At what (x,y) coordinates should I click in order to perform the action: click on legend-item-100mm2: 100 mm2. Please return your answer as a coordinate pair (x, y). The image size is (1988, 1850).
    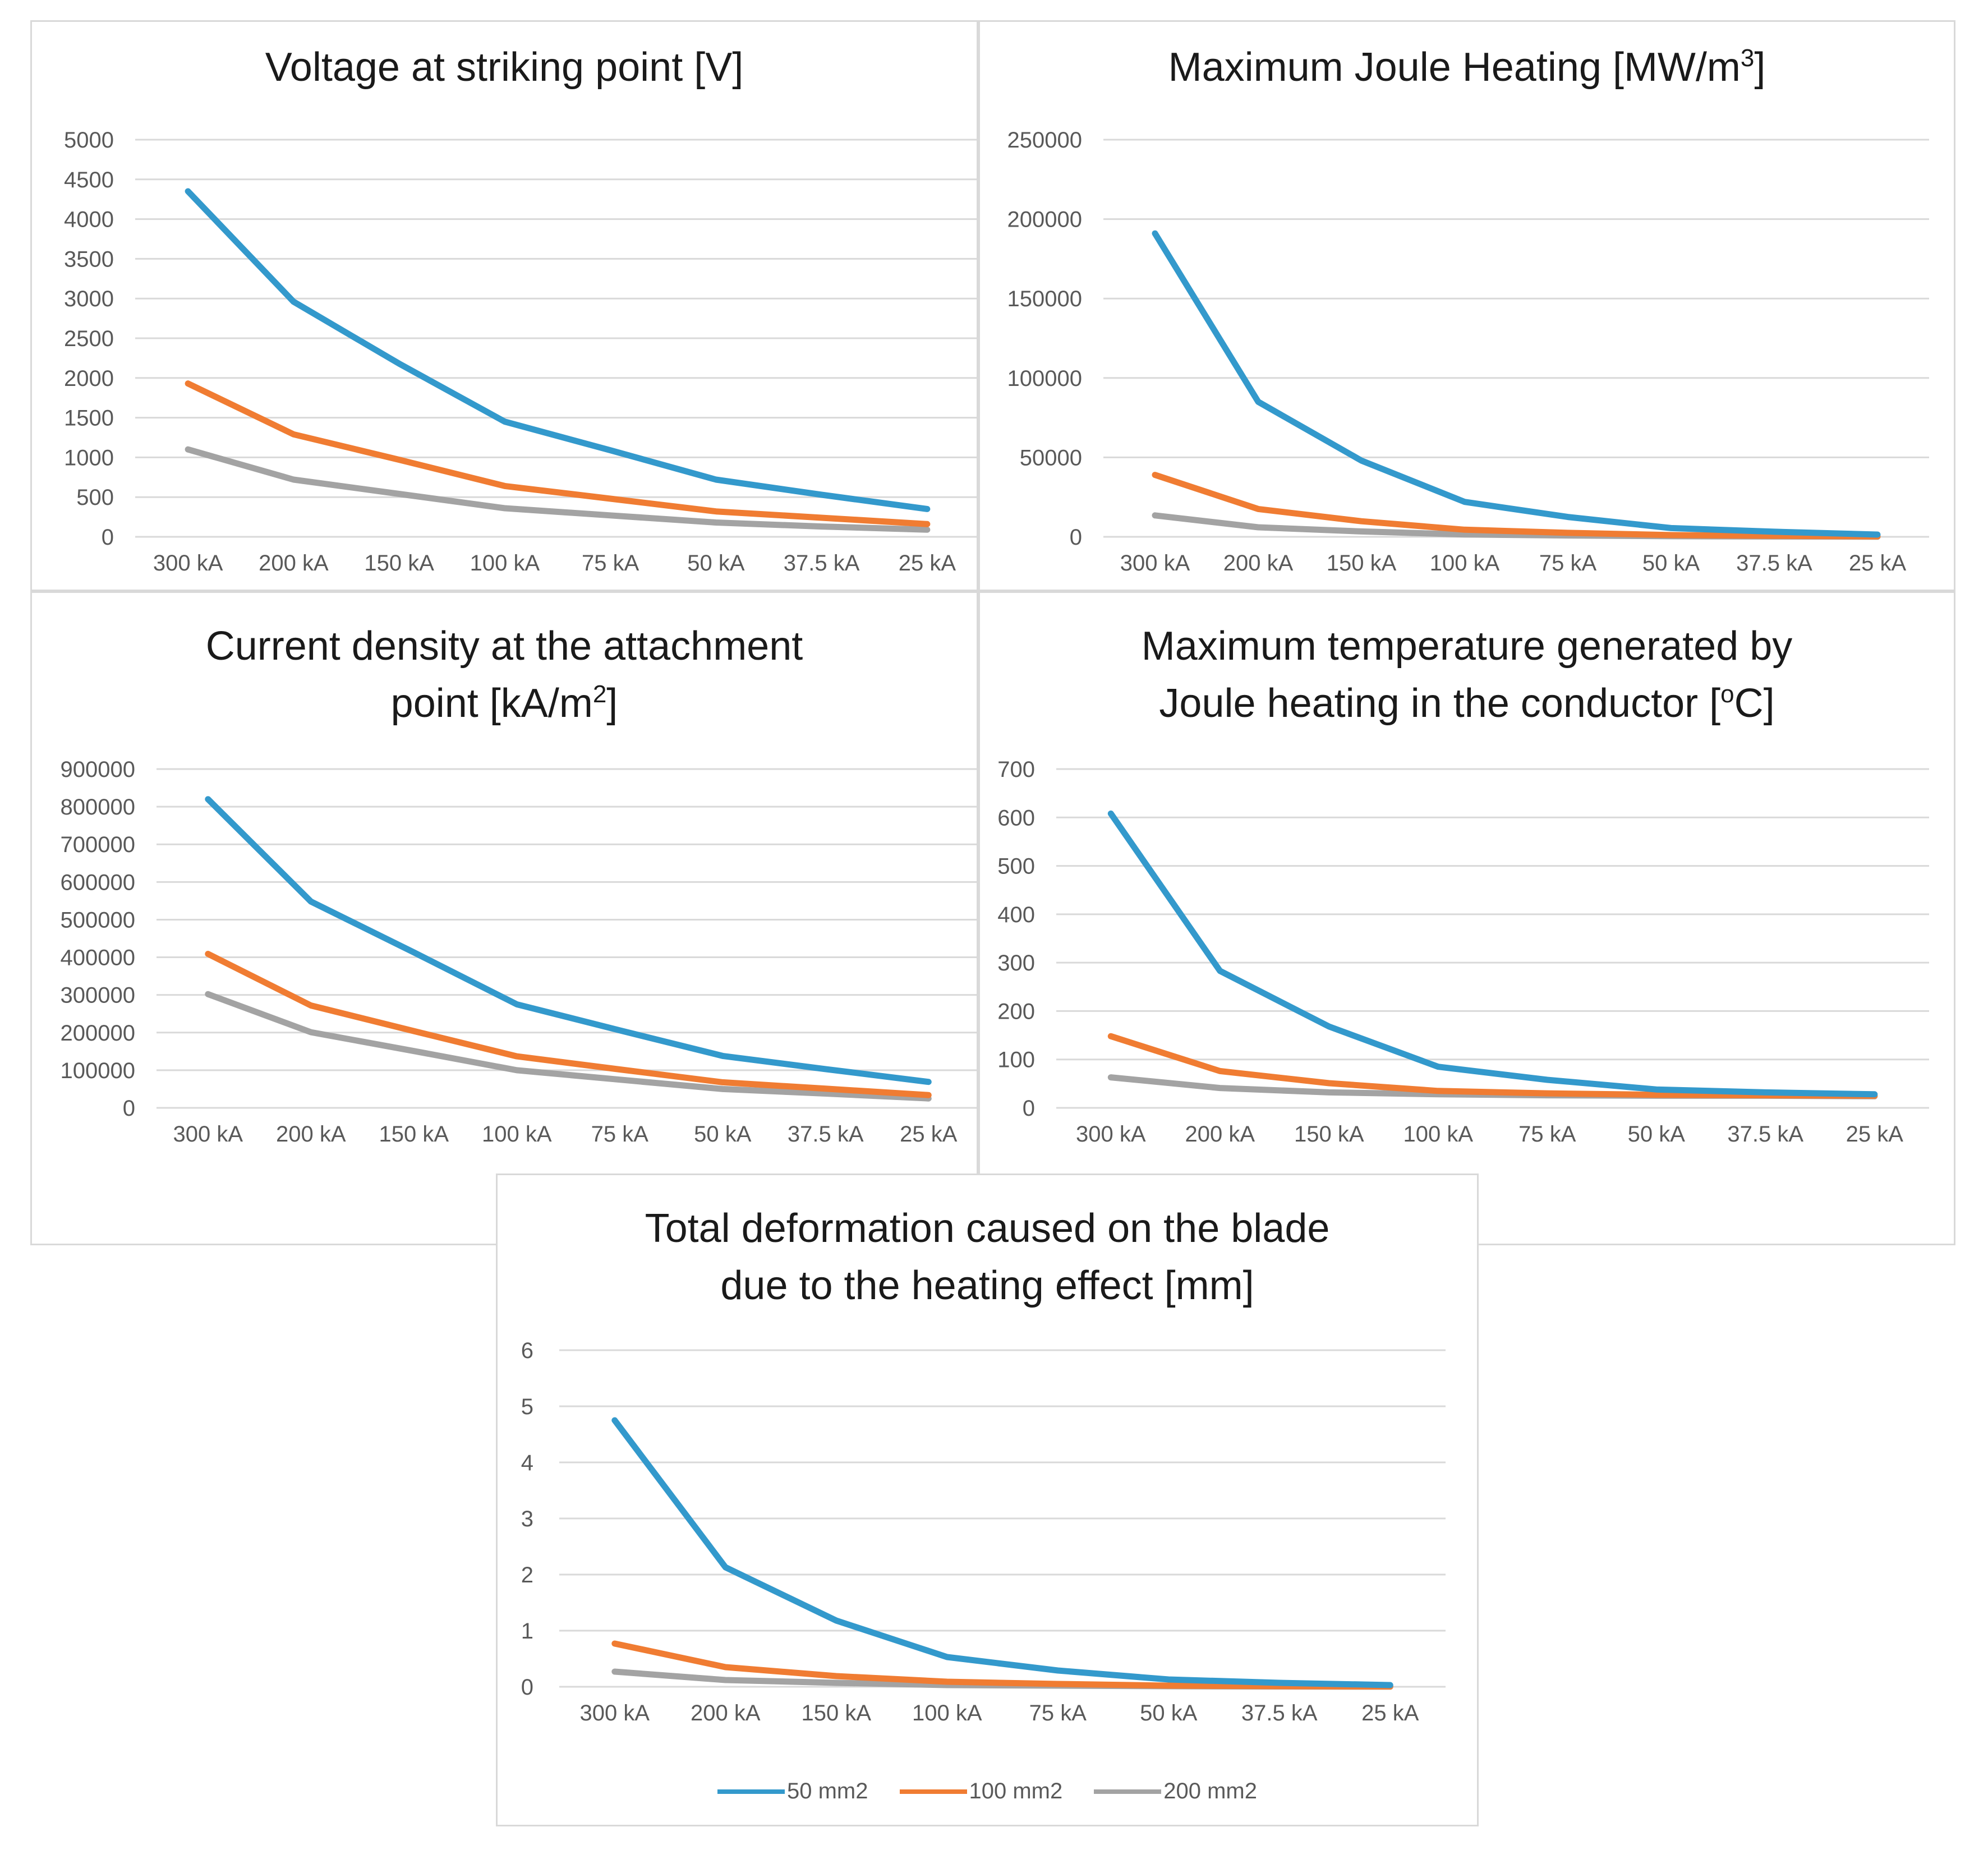
    Looking at the image, I should click on (981, 1791).